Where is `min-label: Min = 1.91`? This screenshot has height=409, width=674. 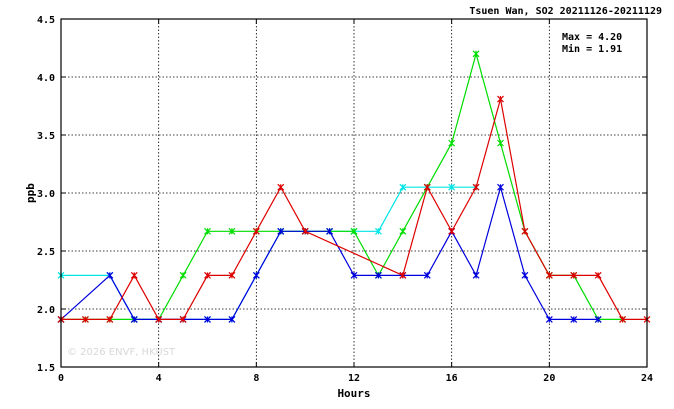 min-label: Min = 1.91 is located at coordinates (592, 49).